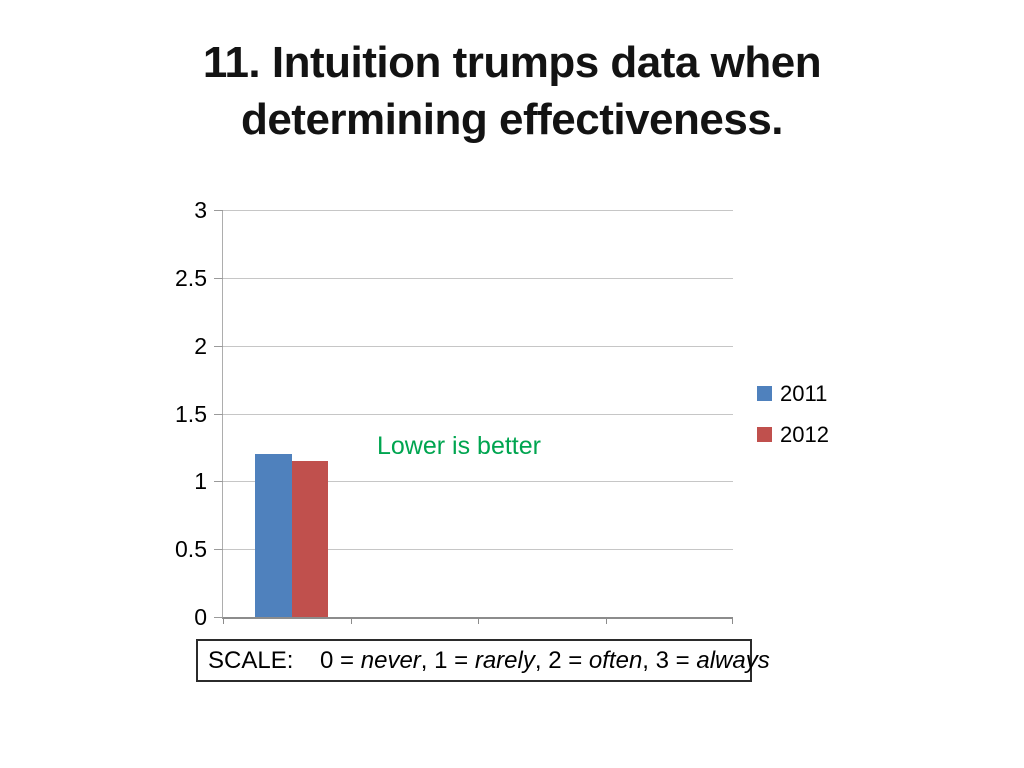 This screenshot has width=1024, height=768. Describe the element at coordinates (168, 413) in the screenshot. I see `y-axis-labels: 3 2.5 2 1.5 1 0.5 0` at that location.